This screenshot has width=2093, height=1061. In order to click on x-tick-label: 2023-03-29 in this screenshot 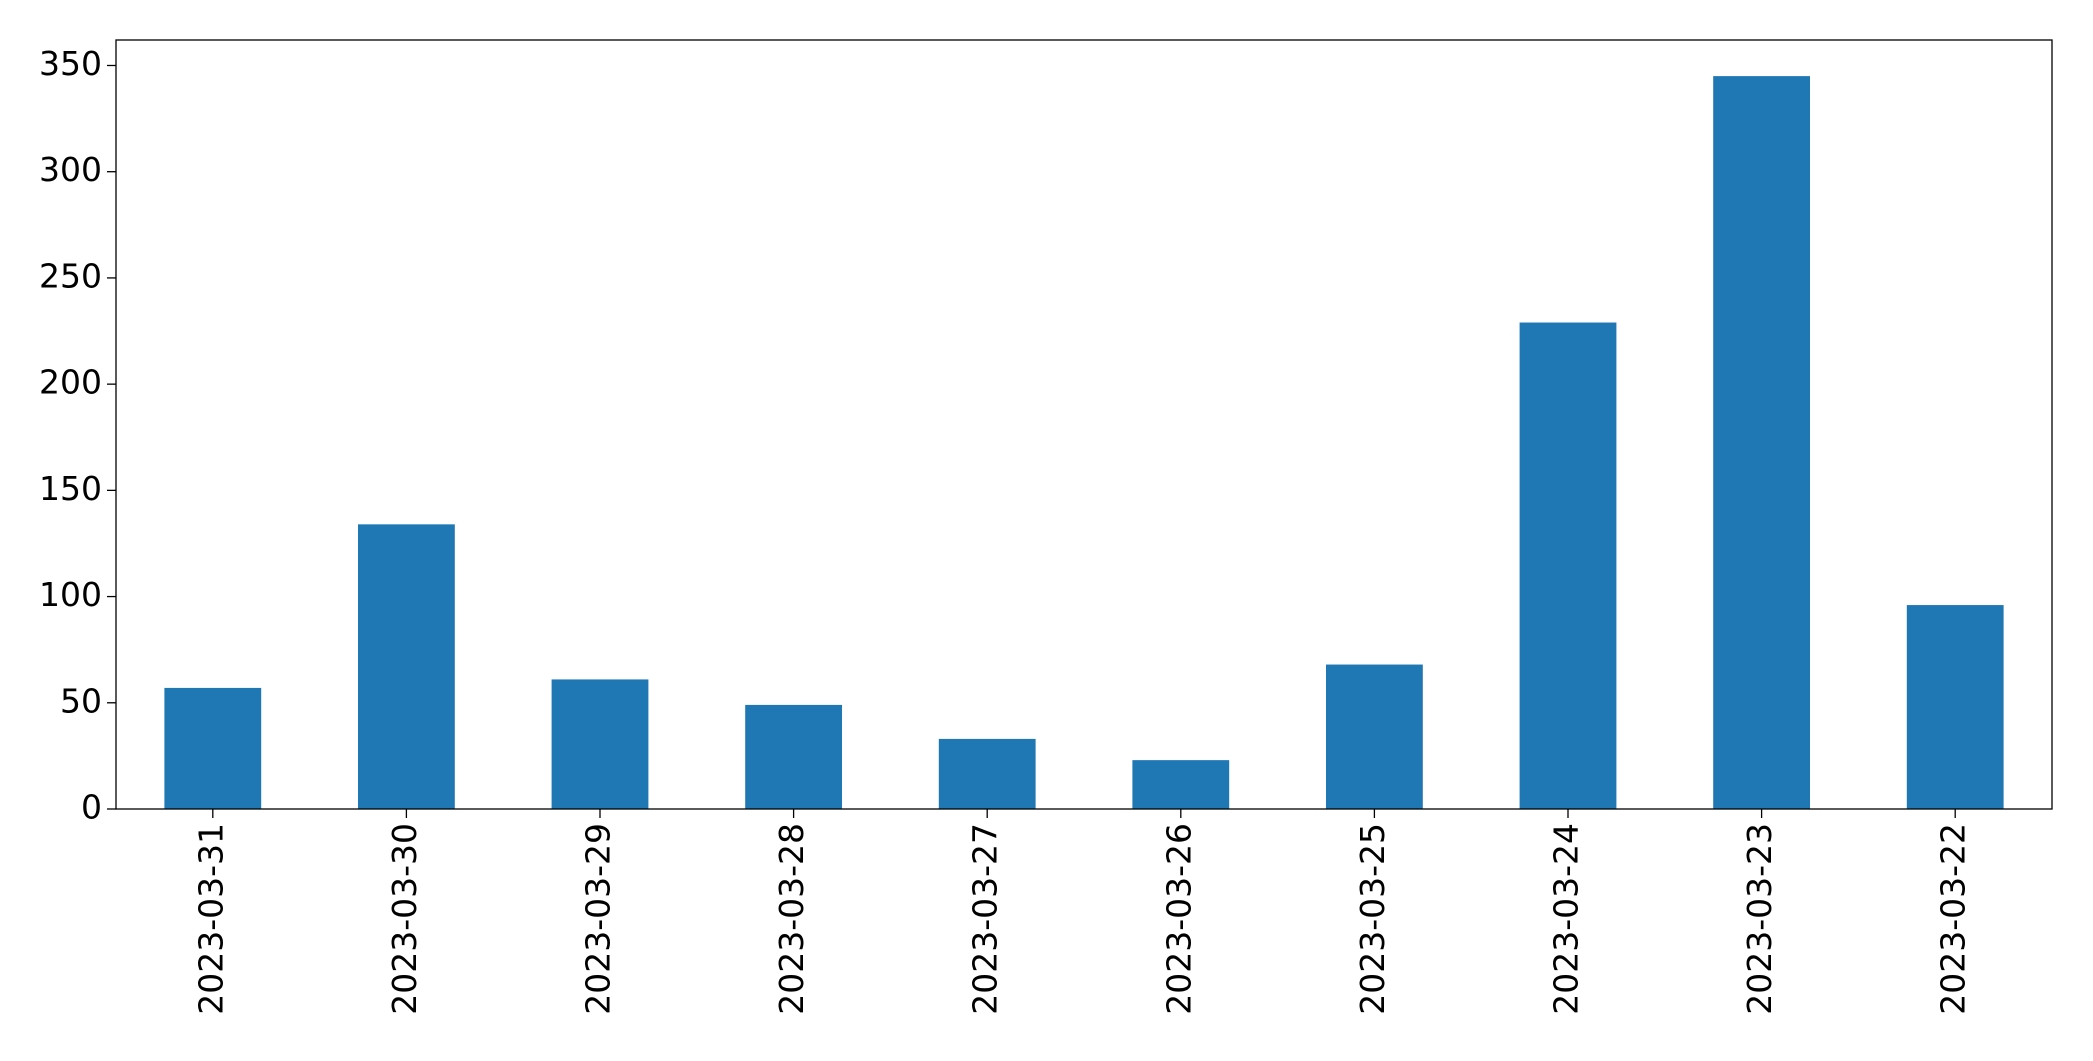, I will do `click(598, 919)`.